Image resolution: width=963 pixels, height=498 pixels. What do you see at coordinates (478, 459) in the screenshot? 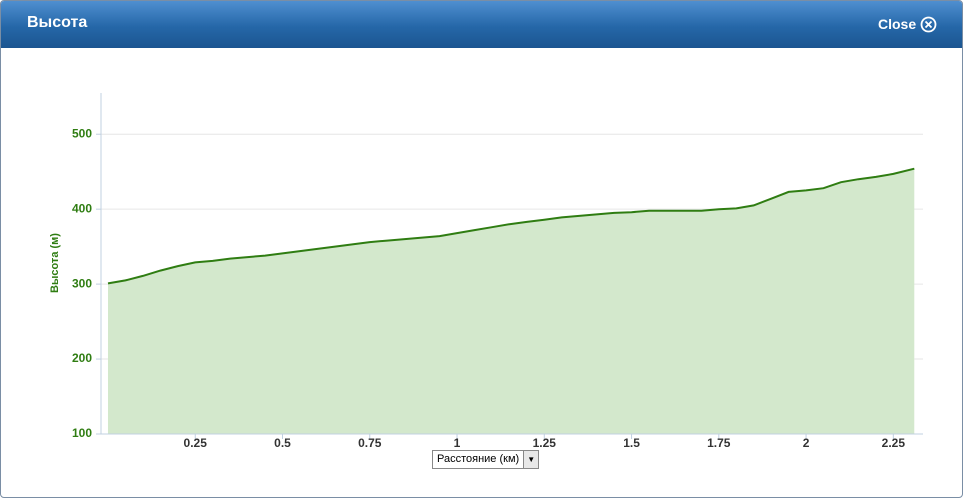
I see `select-label: Расстояние (км)` at bounding box center [478, 459].